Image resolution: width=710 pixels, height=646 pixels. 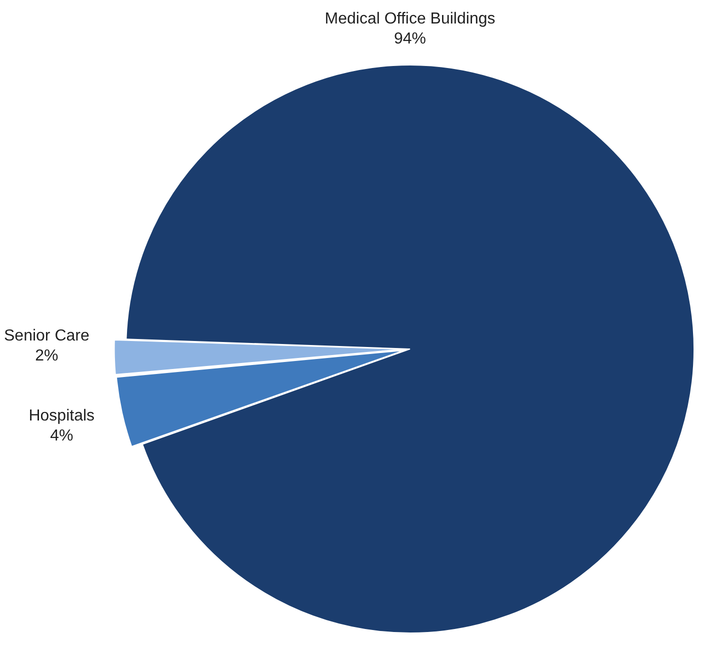 I want to click on slice-label: Hospitals, so click(x=61, y=416).